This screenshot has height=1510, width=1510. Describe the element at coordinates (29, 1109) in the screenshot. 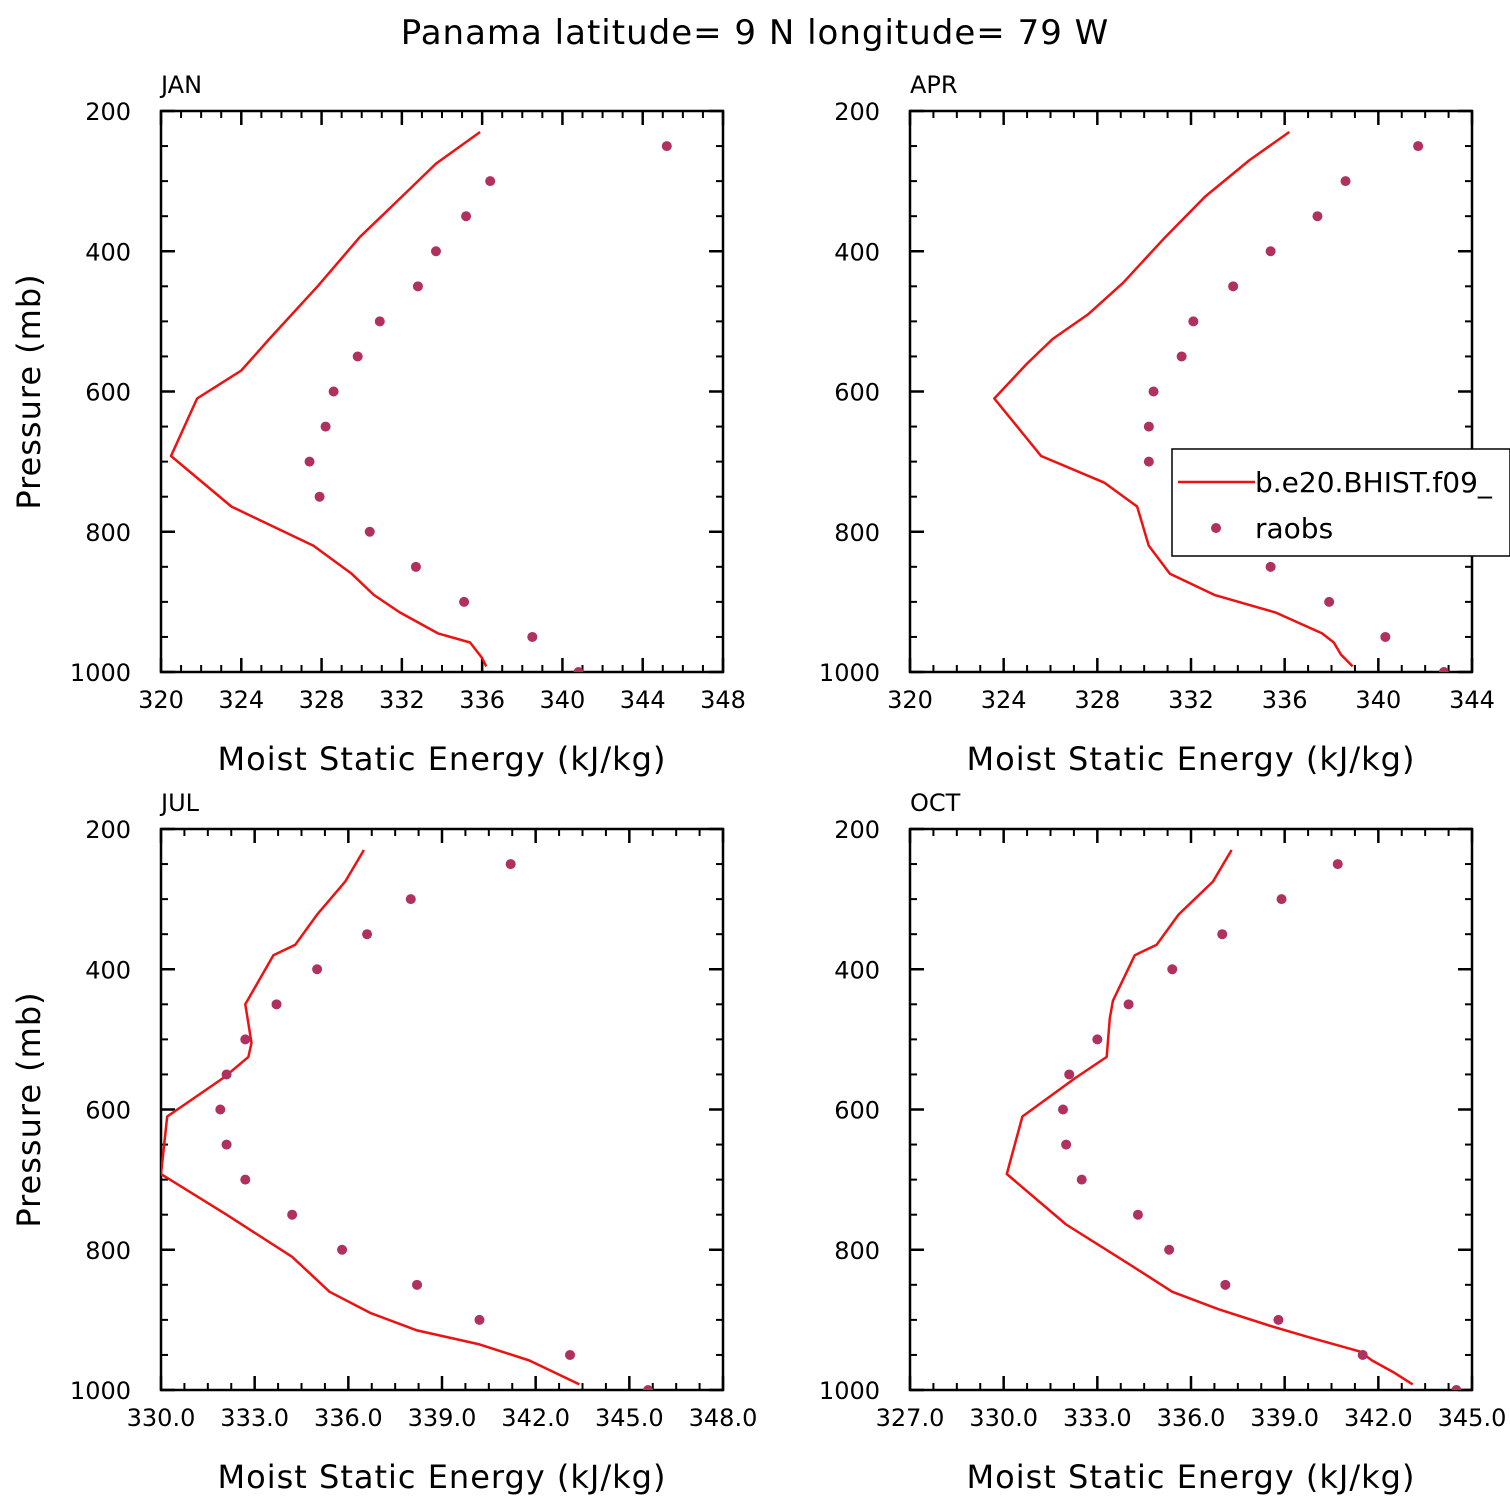

I see `y-axis-label: Pressure (mb)` at that location.